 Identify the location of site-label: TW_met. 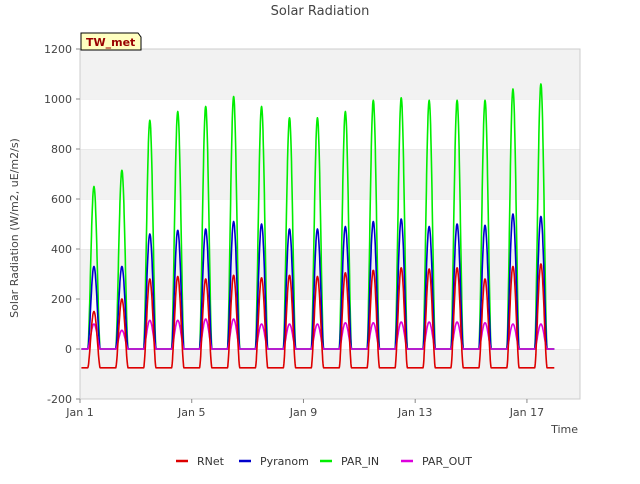
(110, 42).